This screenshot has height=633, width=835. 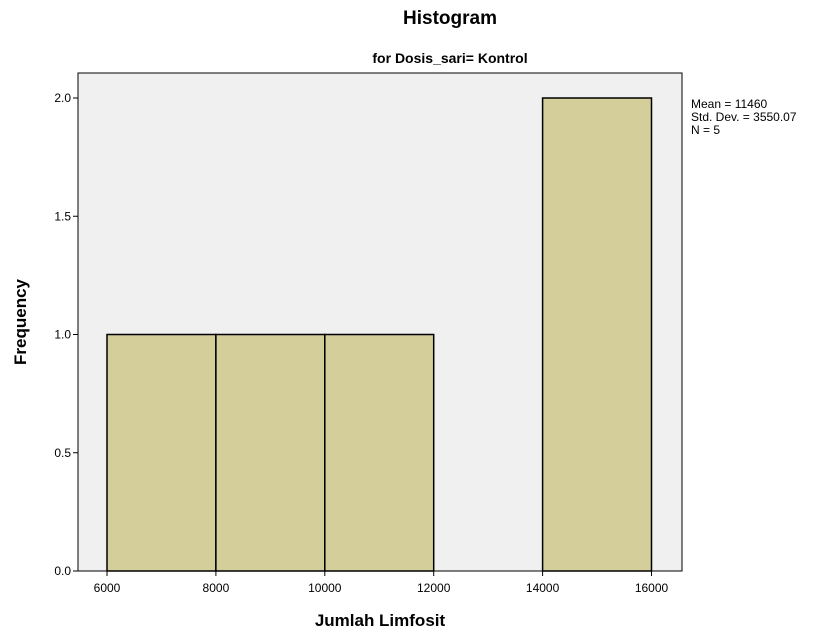 What do you see at coordinates (450, 18) in the screenshot?
I see `chart-title: Histogram` at bounding box center [450, 18].